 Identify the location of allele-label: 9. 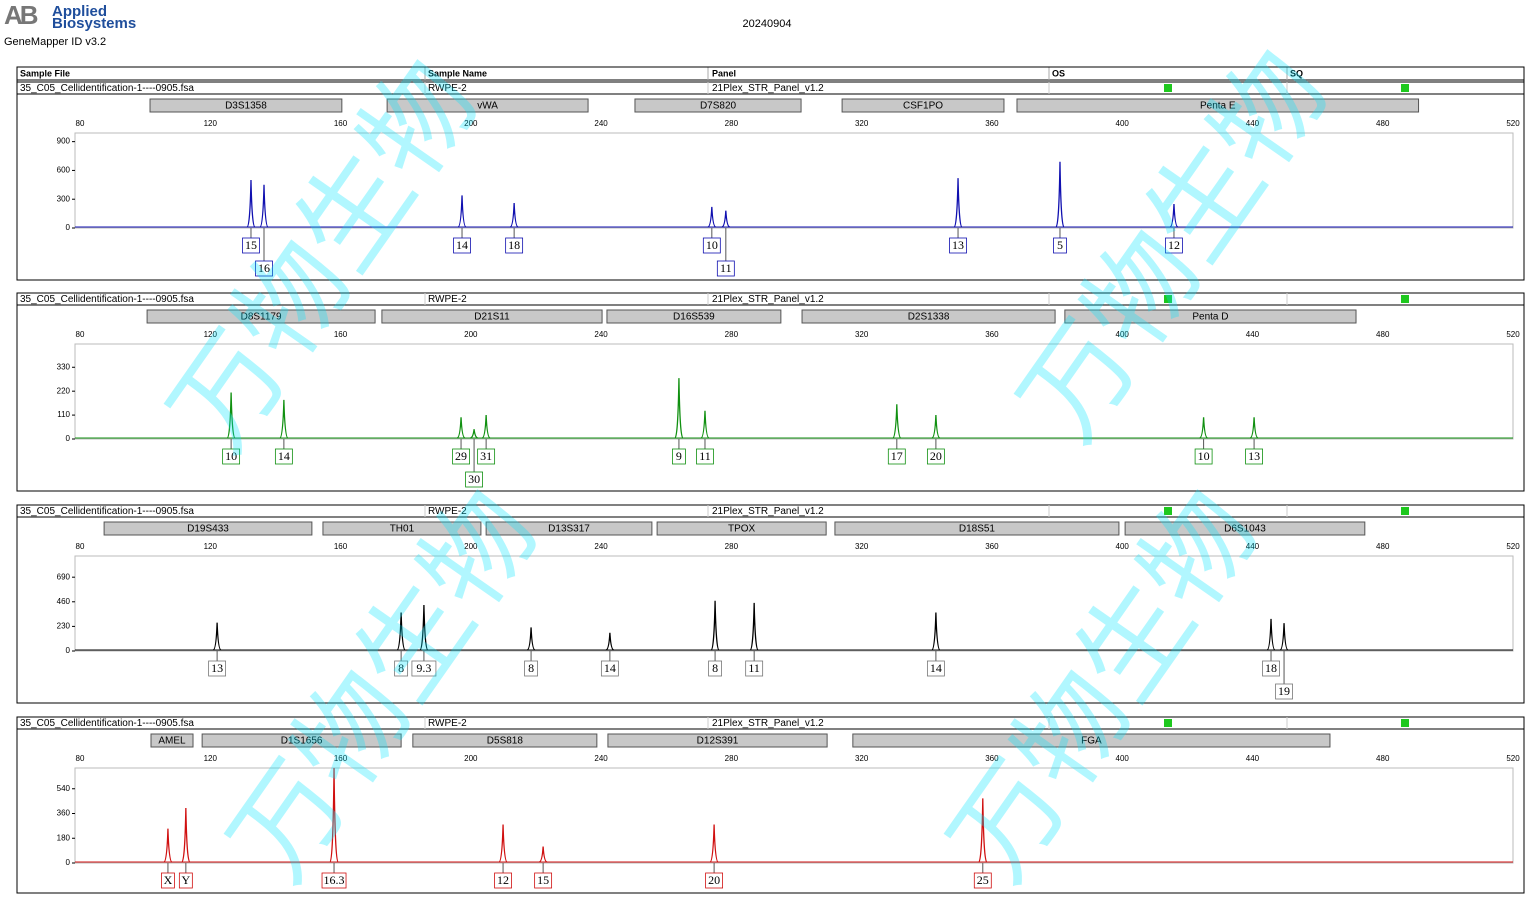
(679, 456).